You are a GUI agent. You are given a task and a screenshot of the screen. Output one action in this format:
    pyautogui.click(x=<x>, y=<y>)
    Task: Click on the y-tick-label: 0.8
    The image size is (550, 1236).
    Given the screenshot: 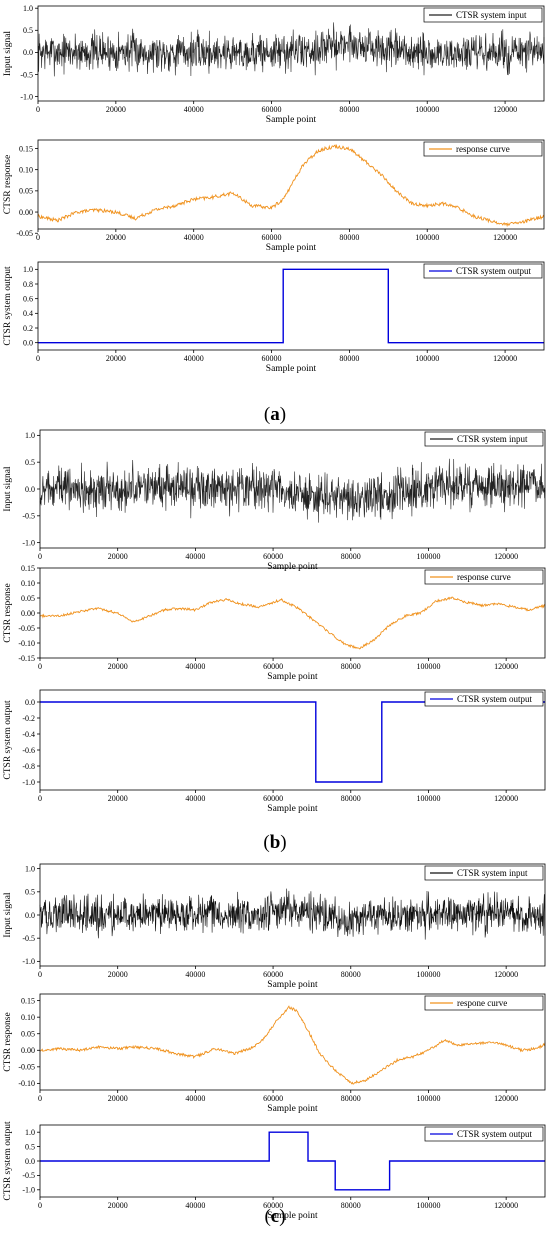 What is the action you would take?
    pyautogui.click(x=28, y=284)
    